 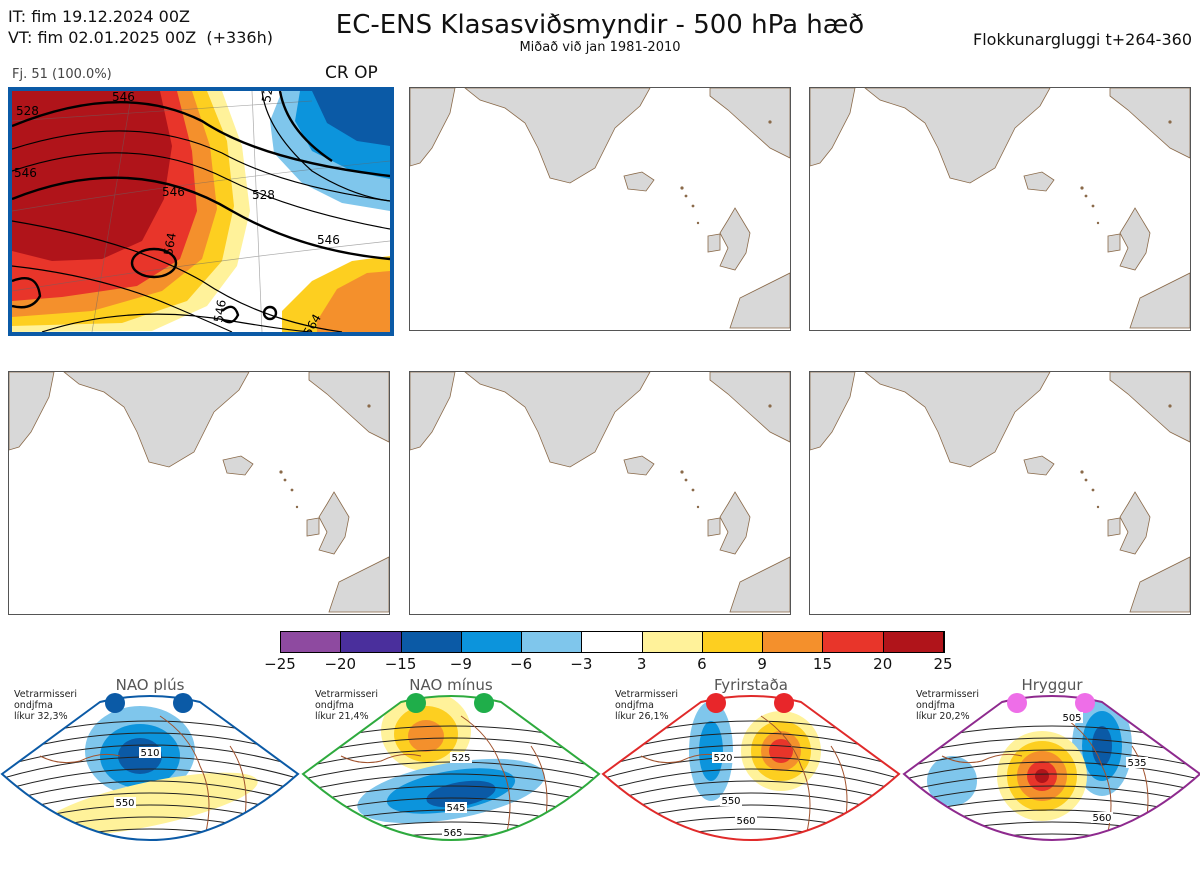 I want to click on colorbar-tick-label: 6, so click(x=702, y=664).